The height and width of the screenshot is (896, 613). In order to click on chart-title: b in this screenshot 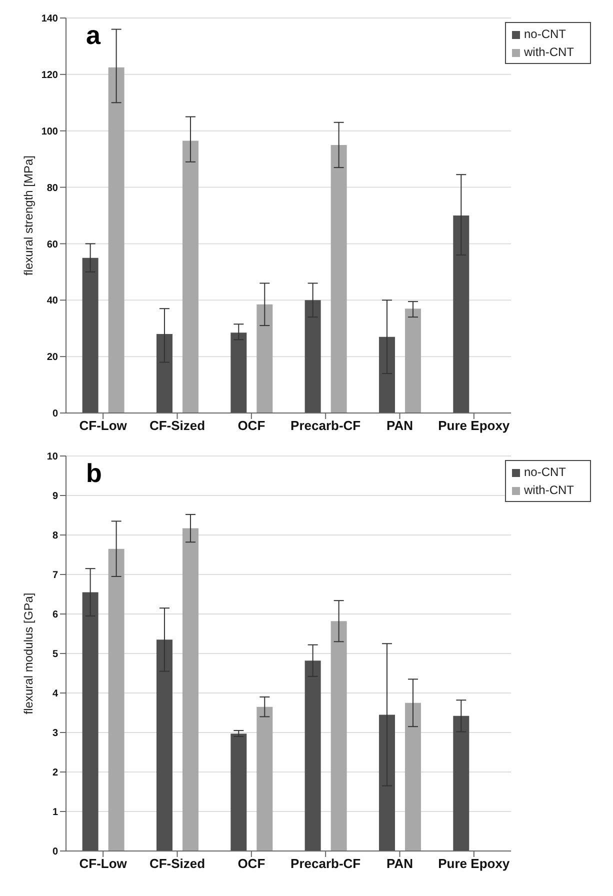, I will do `click(94, 473)`.